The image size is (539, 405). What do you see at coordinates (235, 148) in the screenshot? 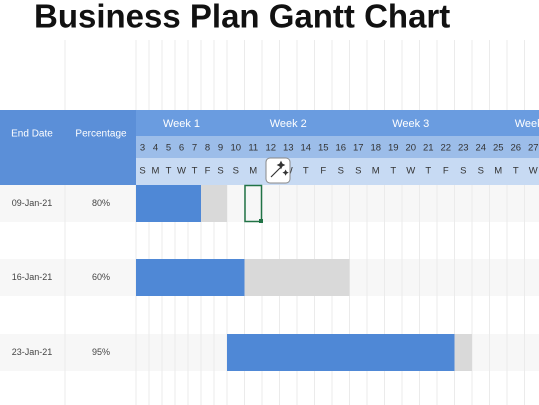
I see `day-number: 10` at bounding box center [235, 148].